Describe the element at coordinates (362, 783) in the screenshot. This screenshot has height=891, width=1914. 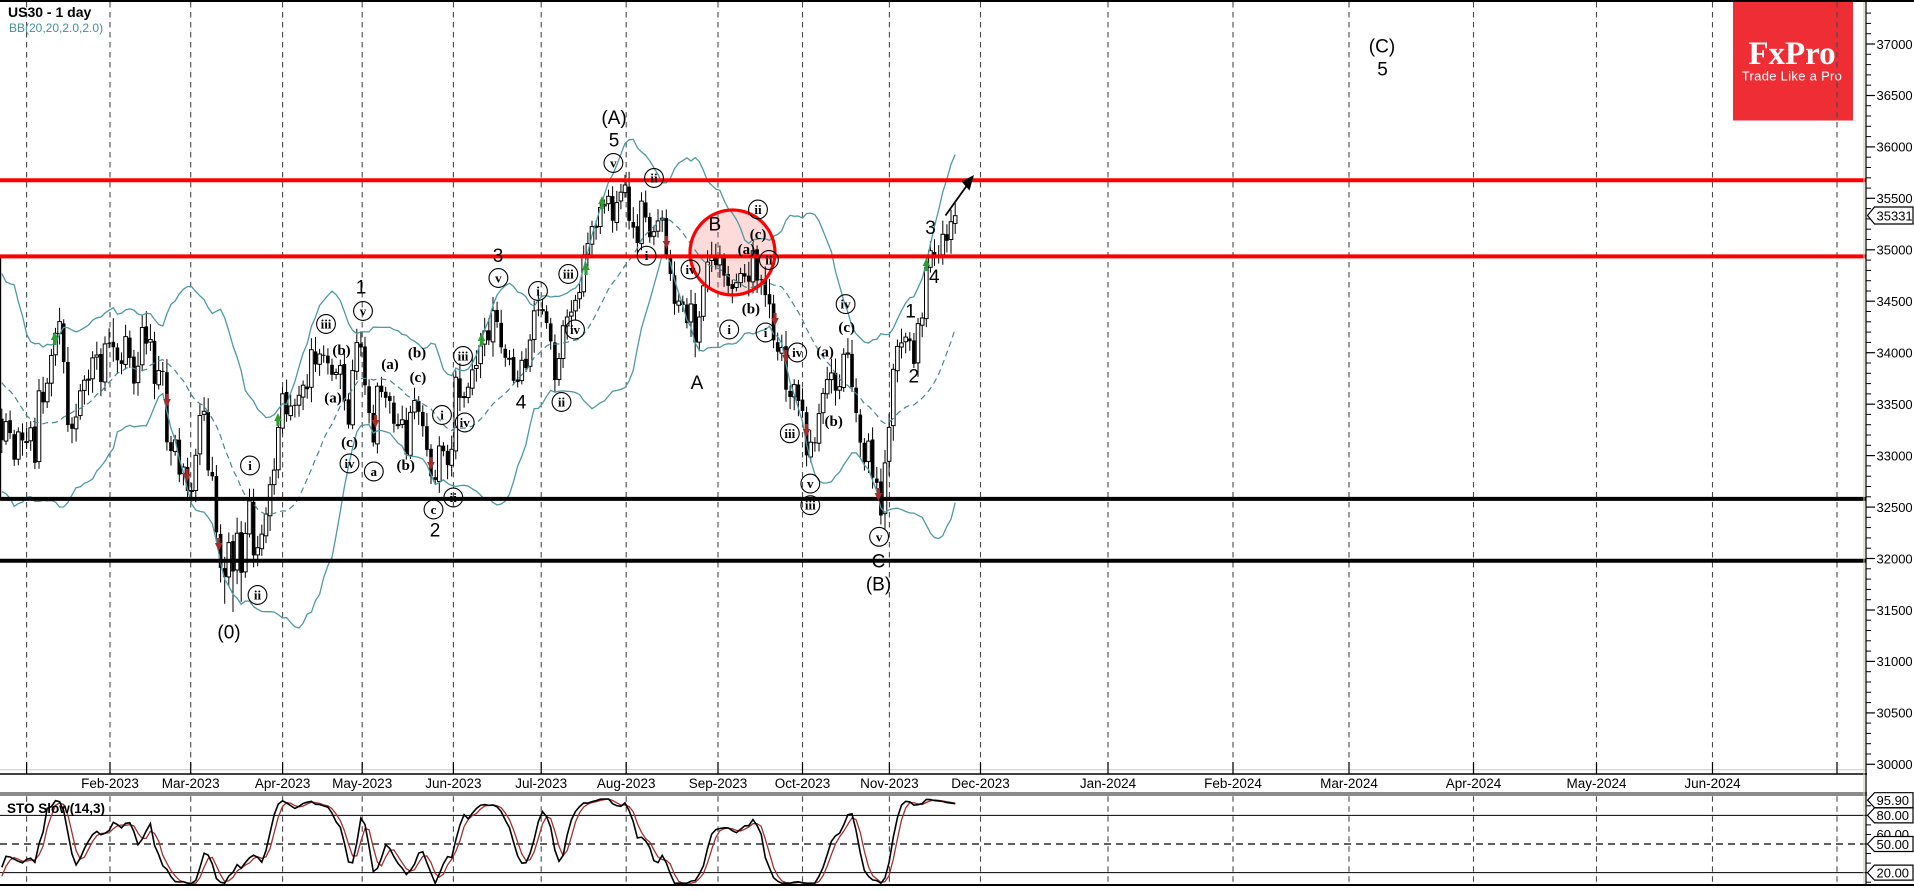
I see `svg-text: May-2023` at that location.